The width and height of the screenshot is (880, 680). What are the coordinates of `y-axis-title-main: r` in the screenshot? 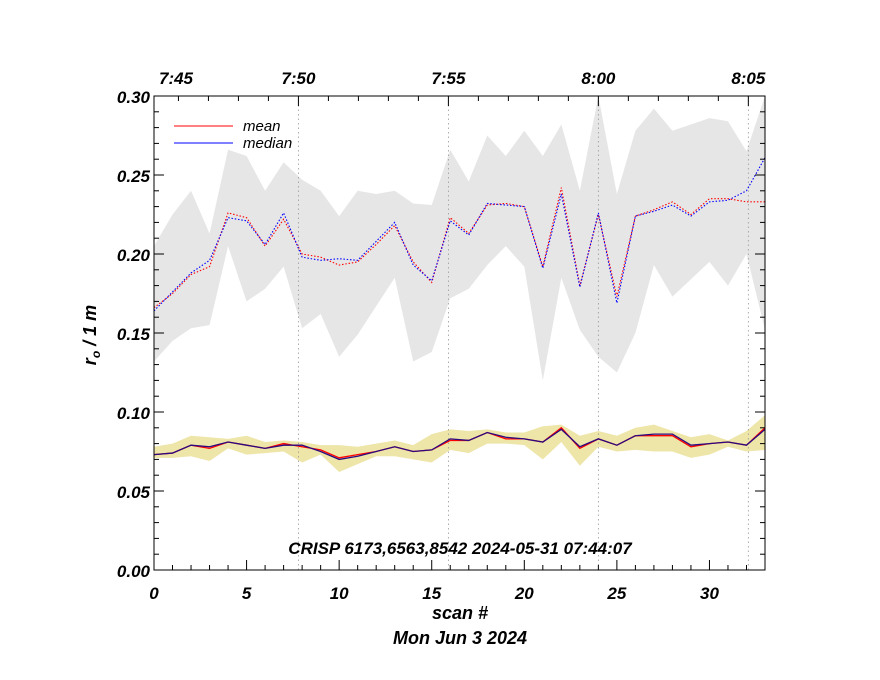 It's located at (90, 361).